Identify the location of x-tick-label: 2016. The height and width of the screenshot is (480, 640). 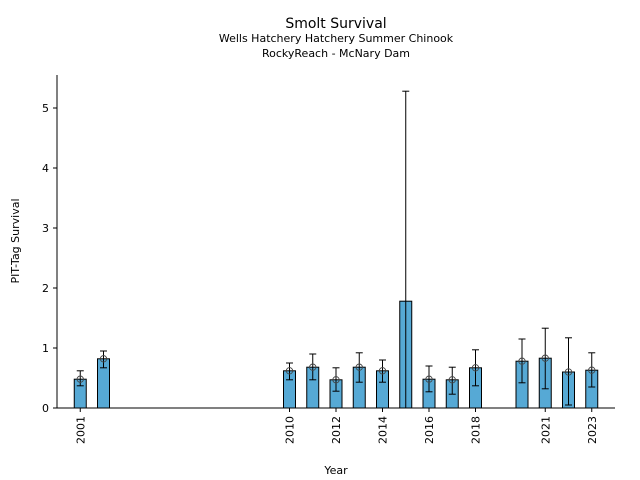
(429, 430).